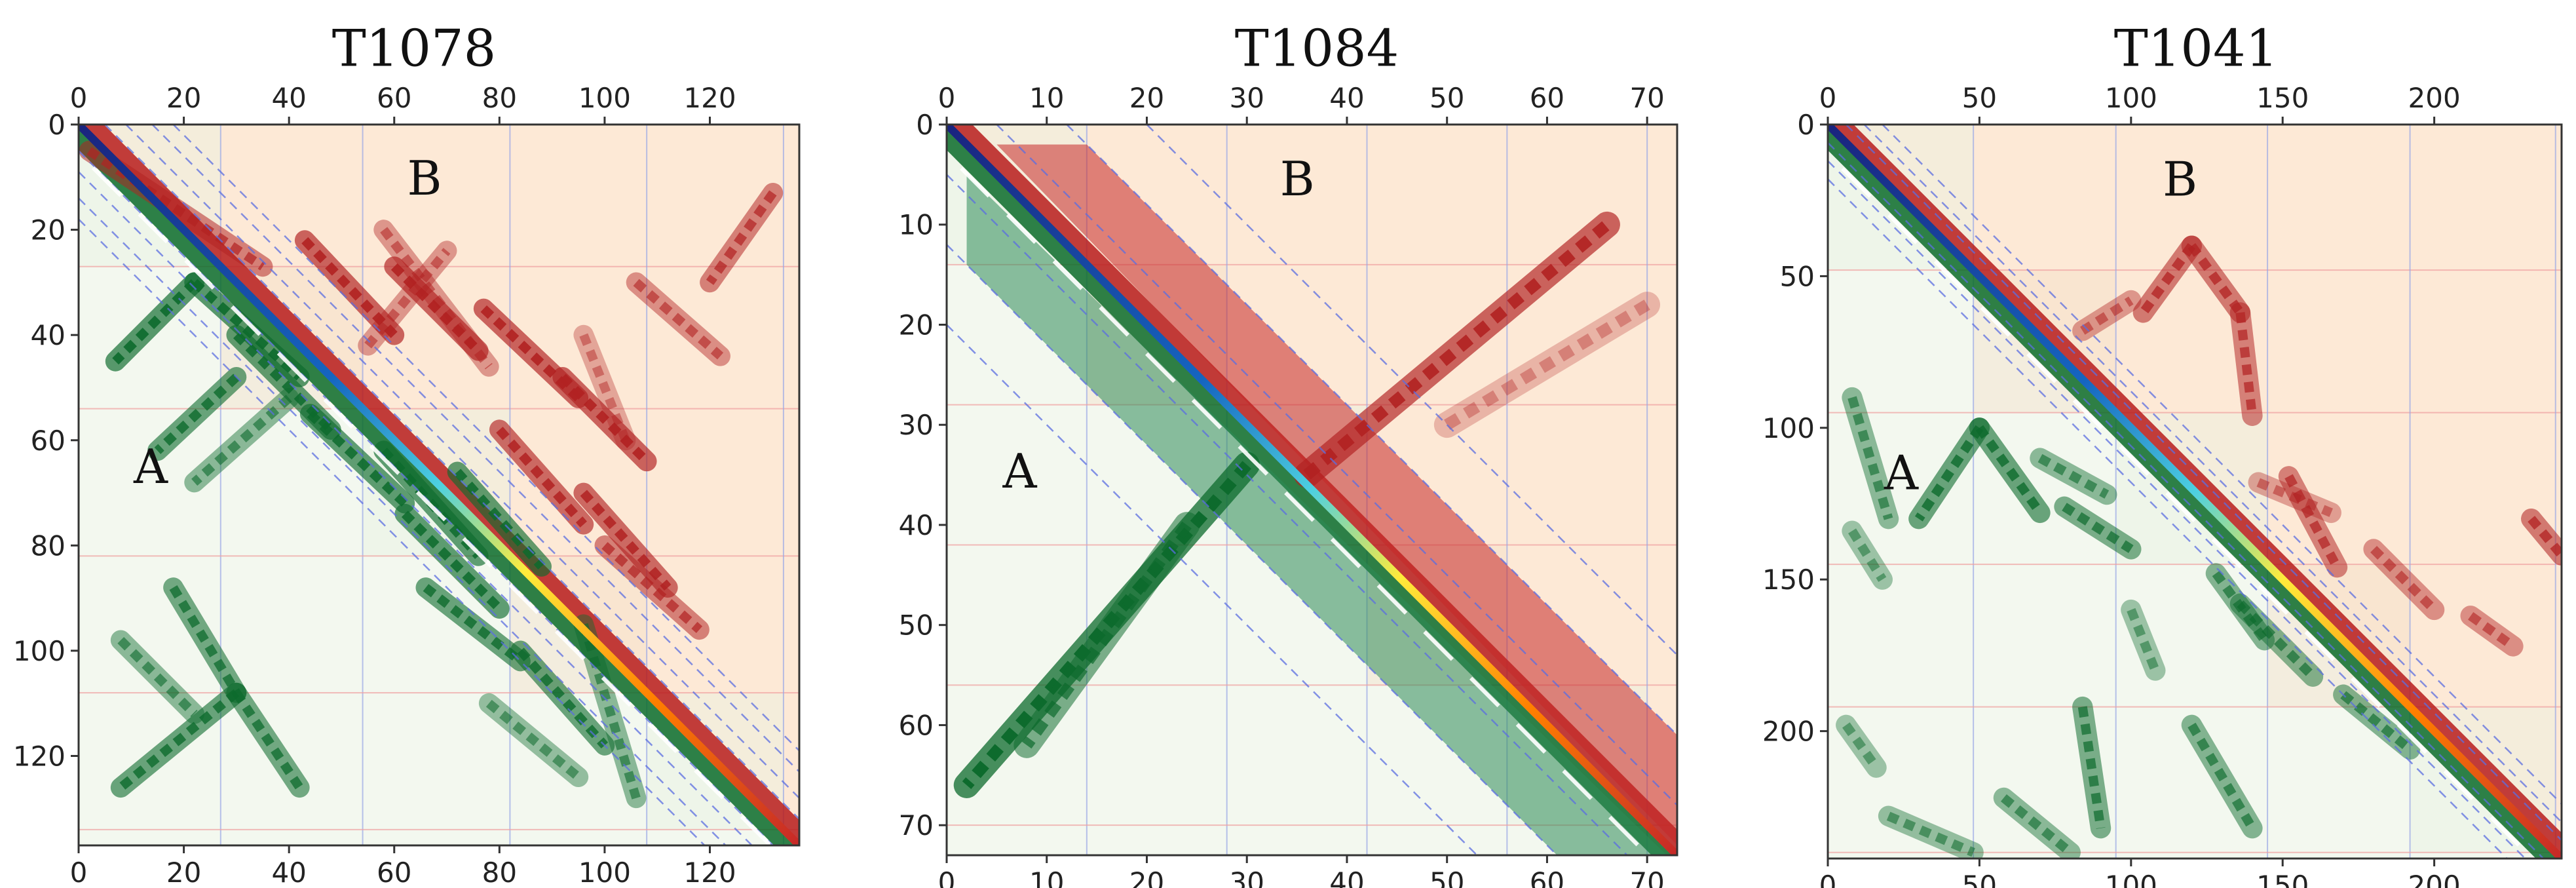  I want to click on x-tick-label-top: 200, so click(2434, 98).